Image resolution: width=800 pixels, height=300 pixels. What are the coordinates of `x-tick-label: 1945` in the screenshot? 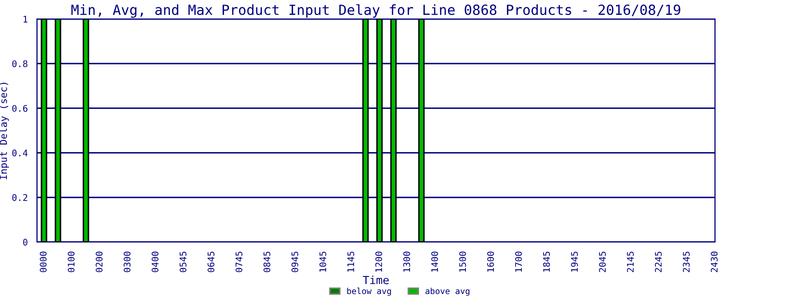 It's located at (574, 262).